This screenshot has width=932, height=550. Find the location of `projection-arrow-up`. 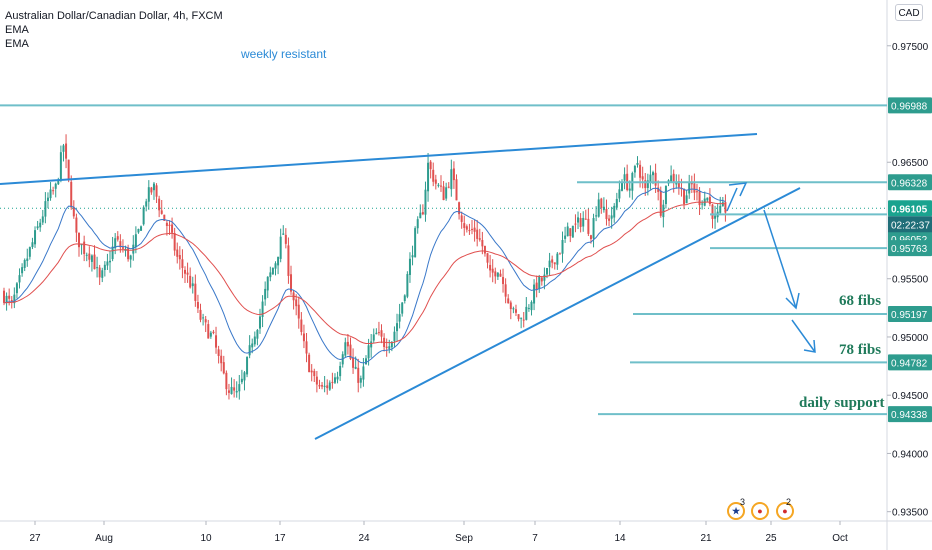

projection-arrow-up is located at coordinates (732, 199).